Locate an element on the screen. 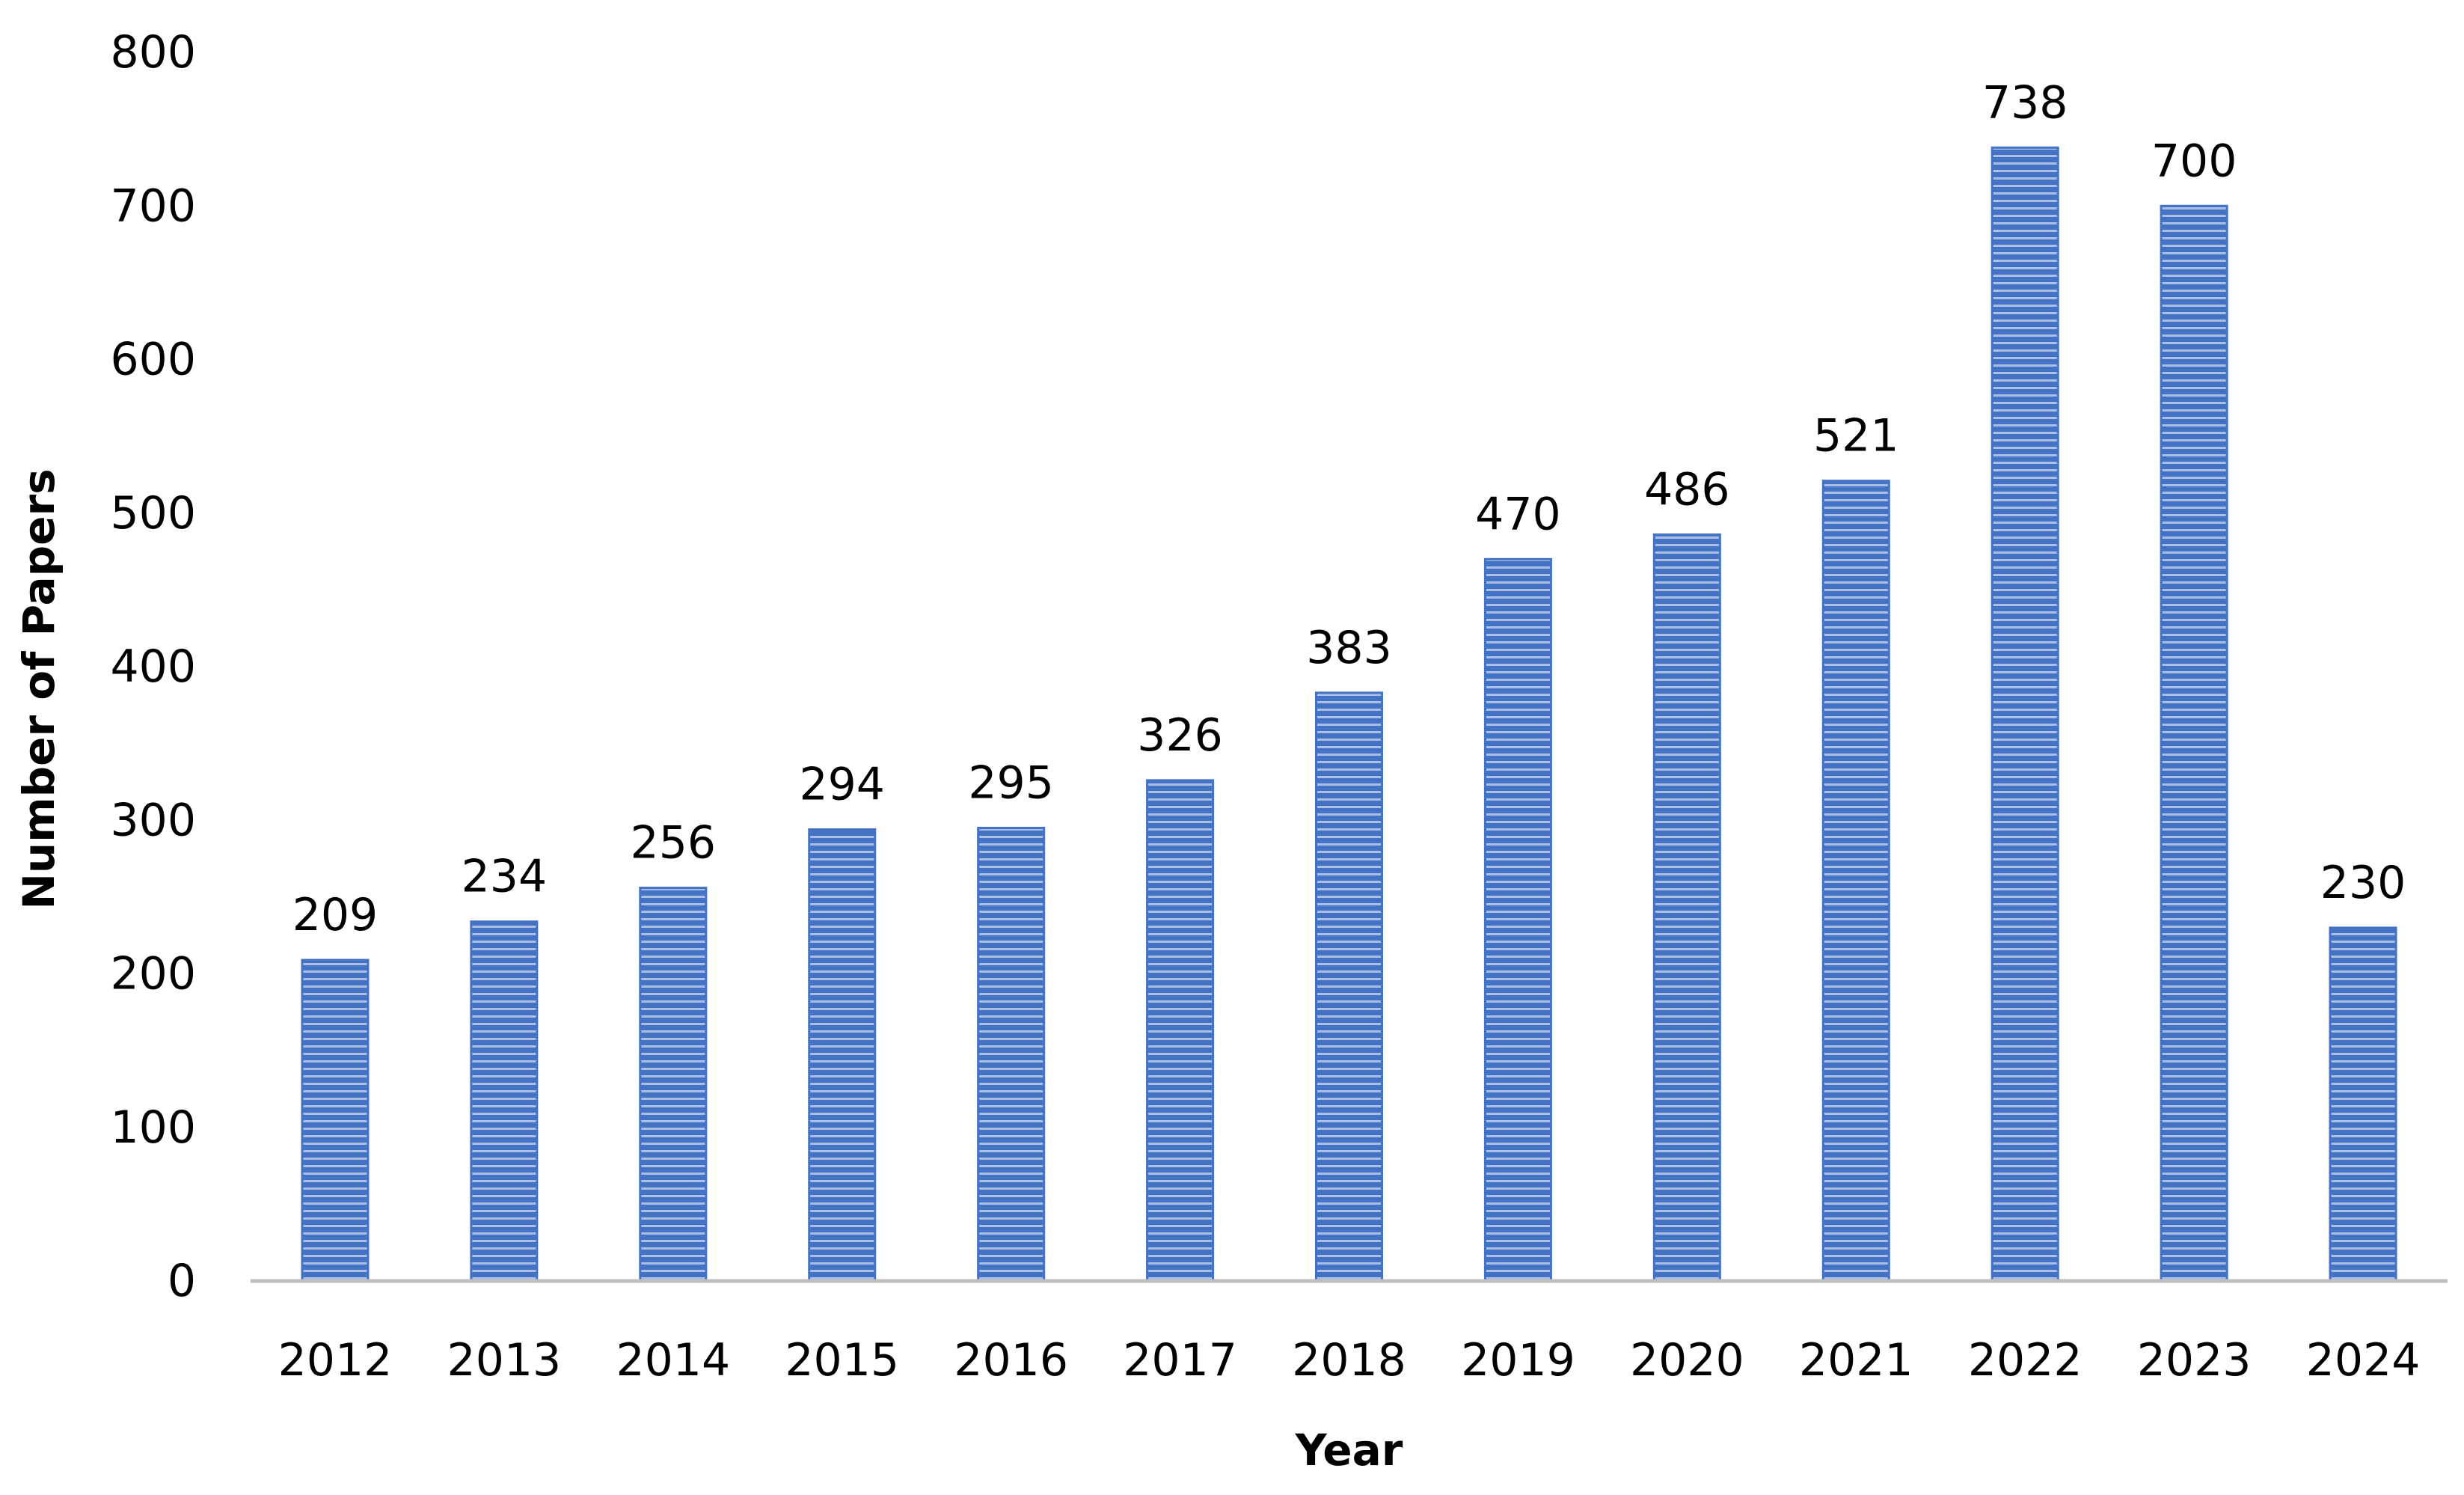 The width and height of the screenshot is (2464, 1495). bar-data-label: 230 is located at coordinates (2363, 883).